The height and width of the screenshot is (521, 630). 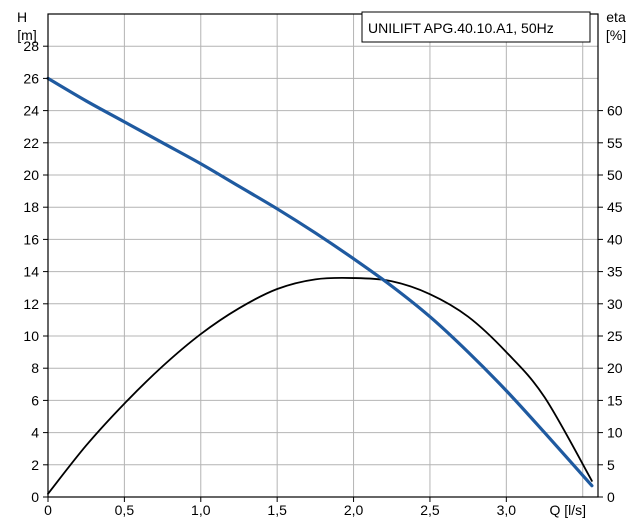 I want to click on y-right-axis-label: eta, so click(x=616, y=17).